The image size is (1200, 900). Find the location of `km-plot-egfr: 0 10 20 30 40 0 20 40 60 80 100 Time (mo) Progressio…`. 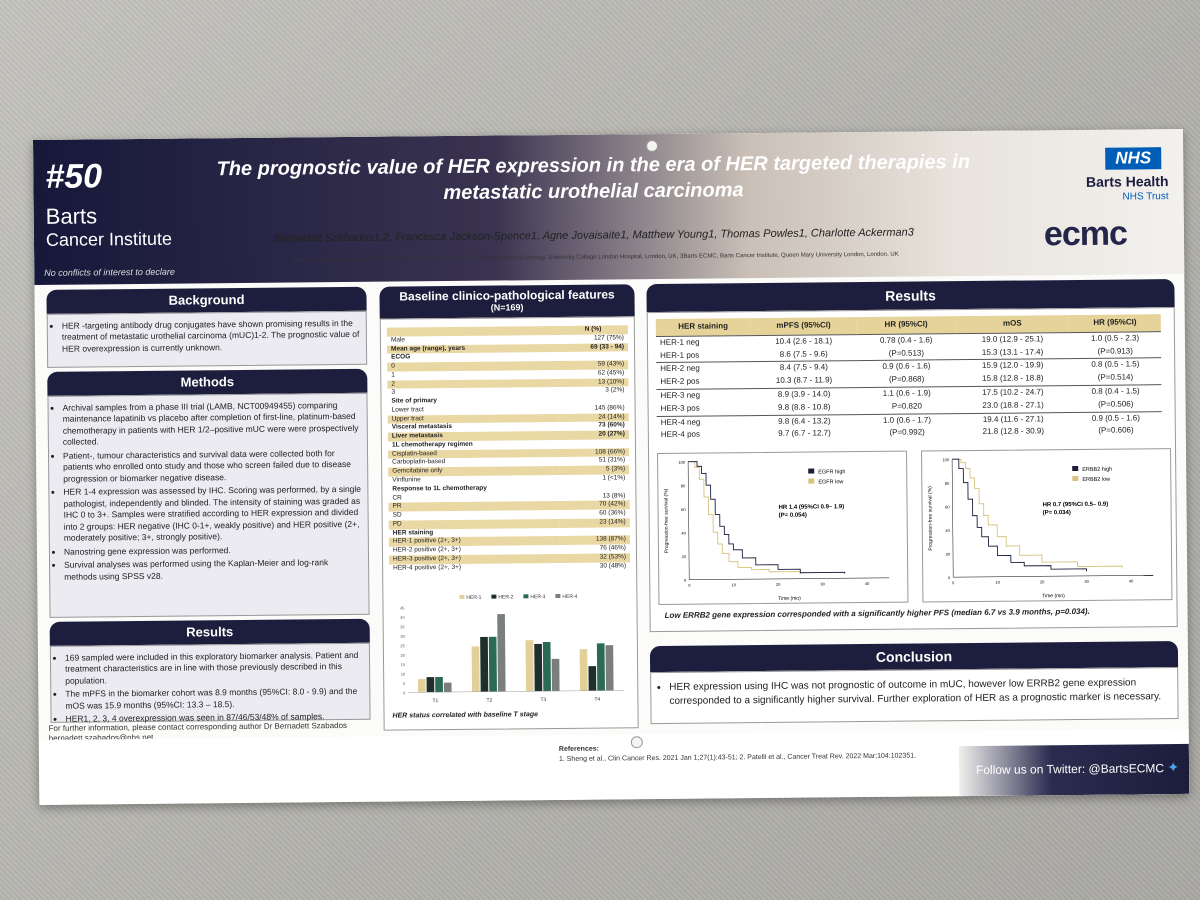

km-plot-egfr: 0 10 20 30 40 0 20 40 60 80 100 Time (mo) Progressio… is located at coordinates (783, 528).